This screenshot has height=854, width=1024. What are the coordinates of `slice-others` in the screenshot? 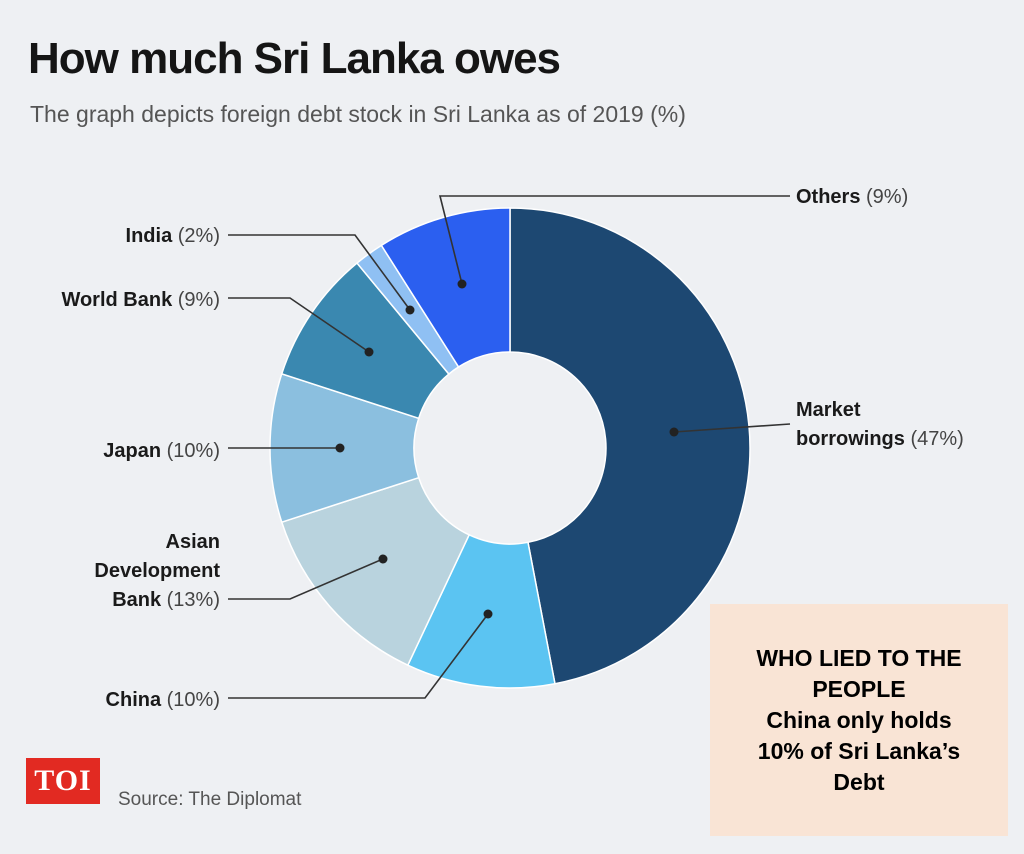 It's located at (445, 287).